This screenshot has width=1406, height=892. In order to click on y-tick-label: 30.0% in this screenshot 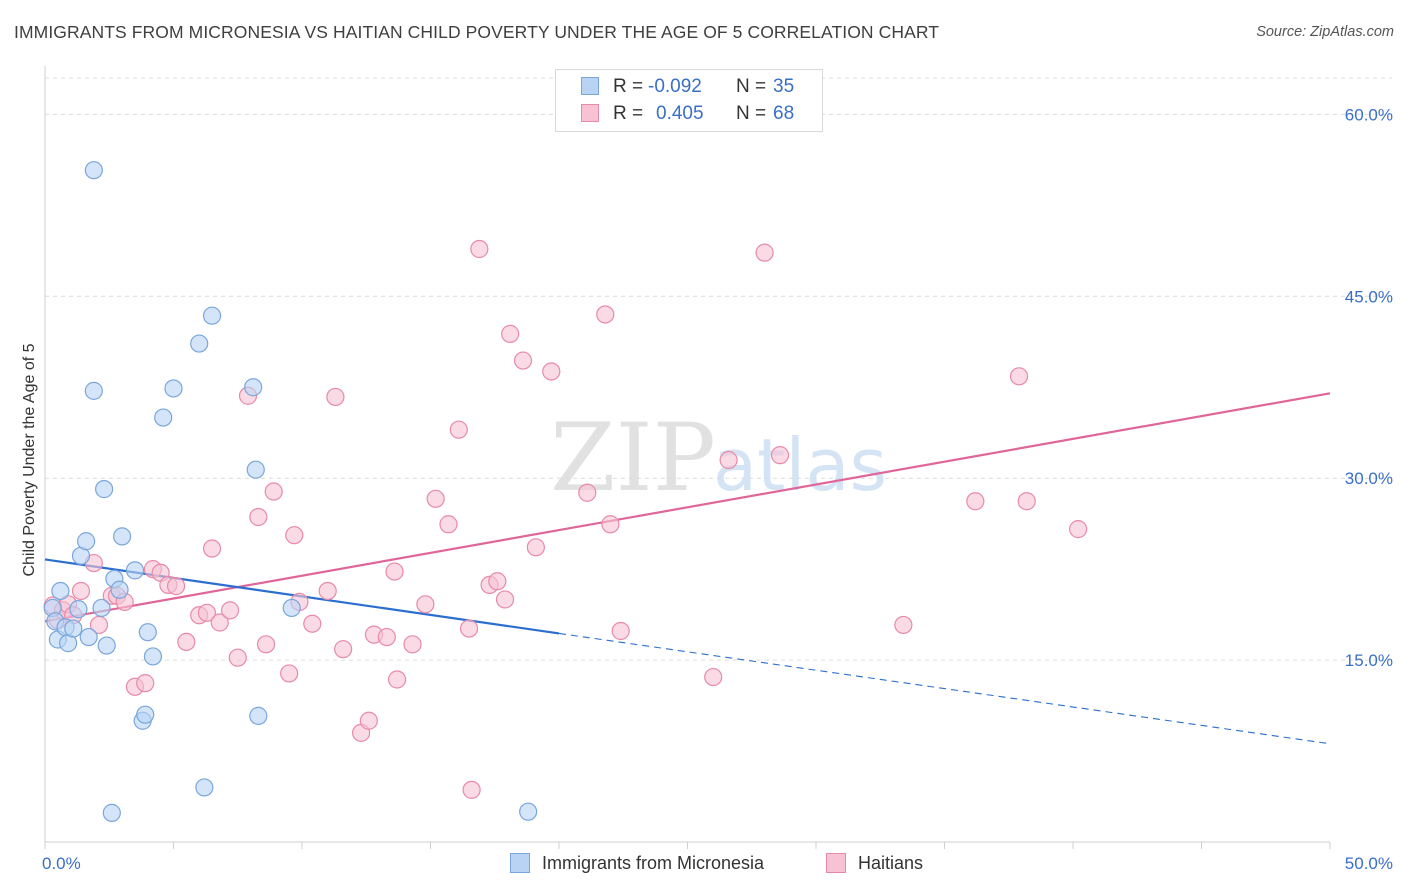, I will do `click(1369, 478)`.